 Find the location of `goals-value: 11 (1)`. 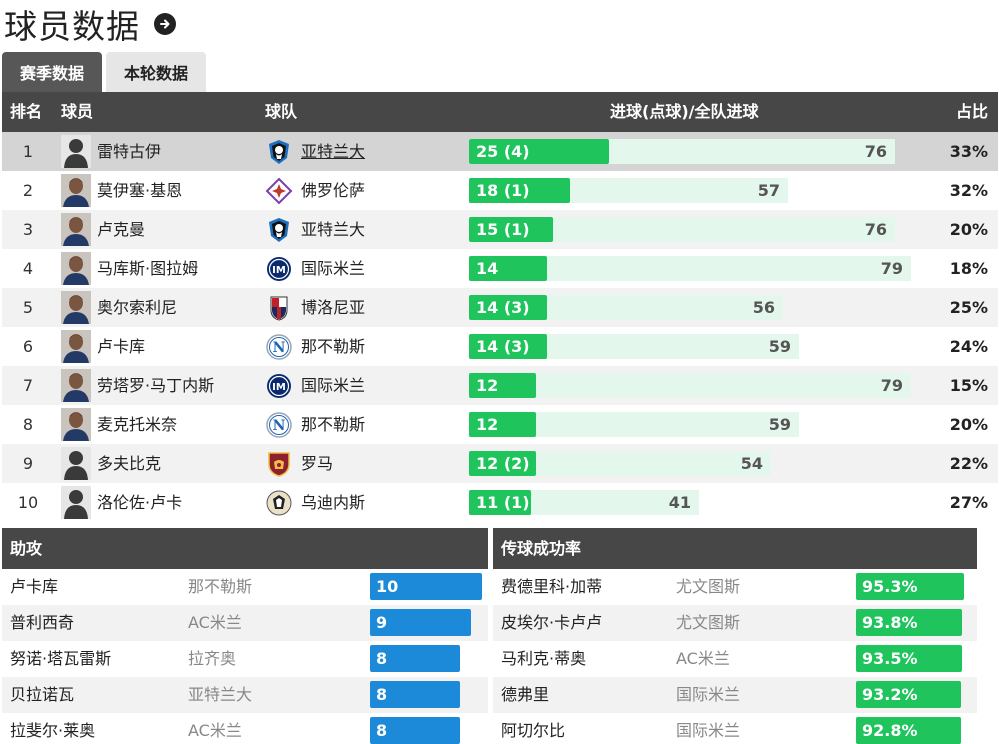

goals-value: 11 (1) is located at coordinates (503, 502).